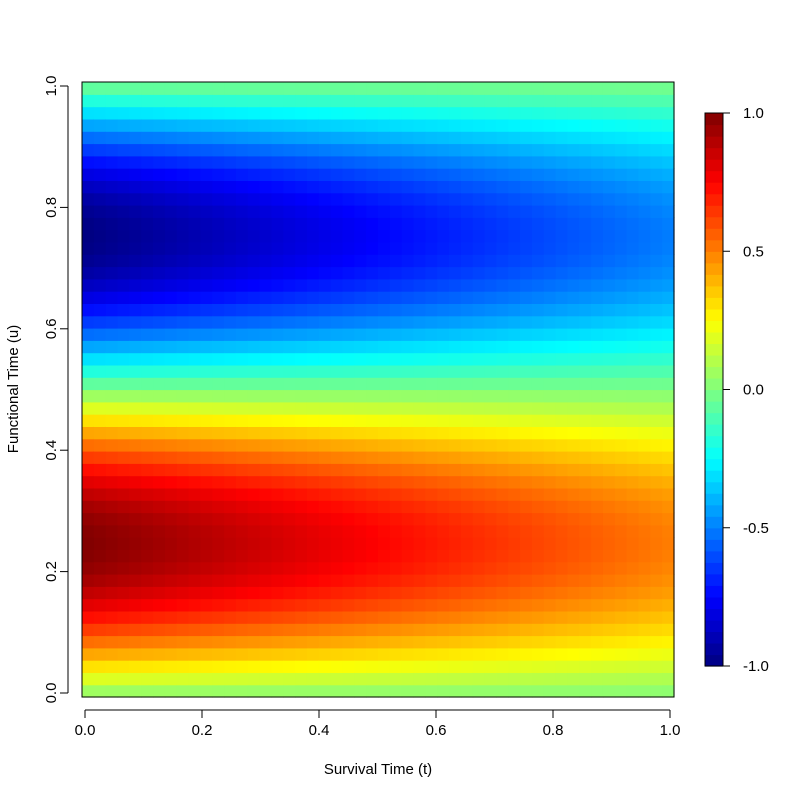 This screenshot has height=800, width=800. I want to click on colorbar, so click(714, 390).